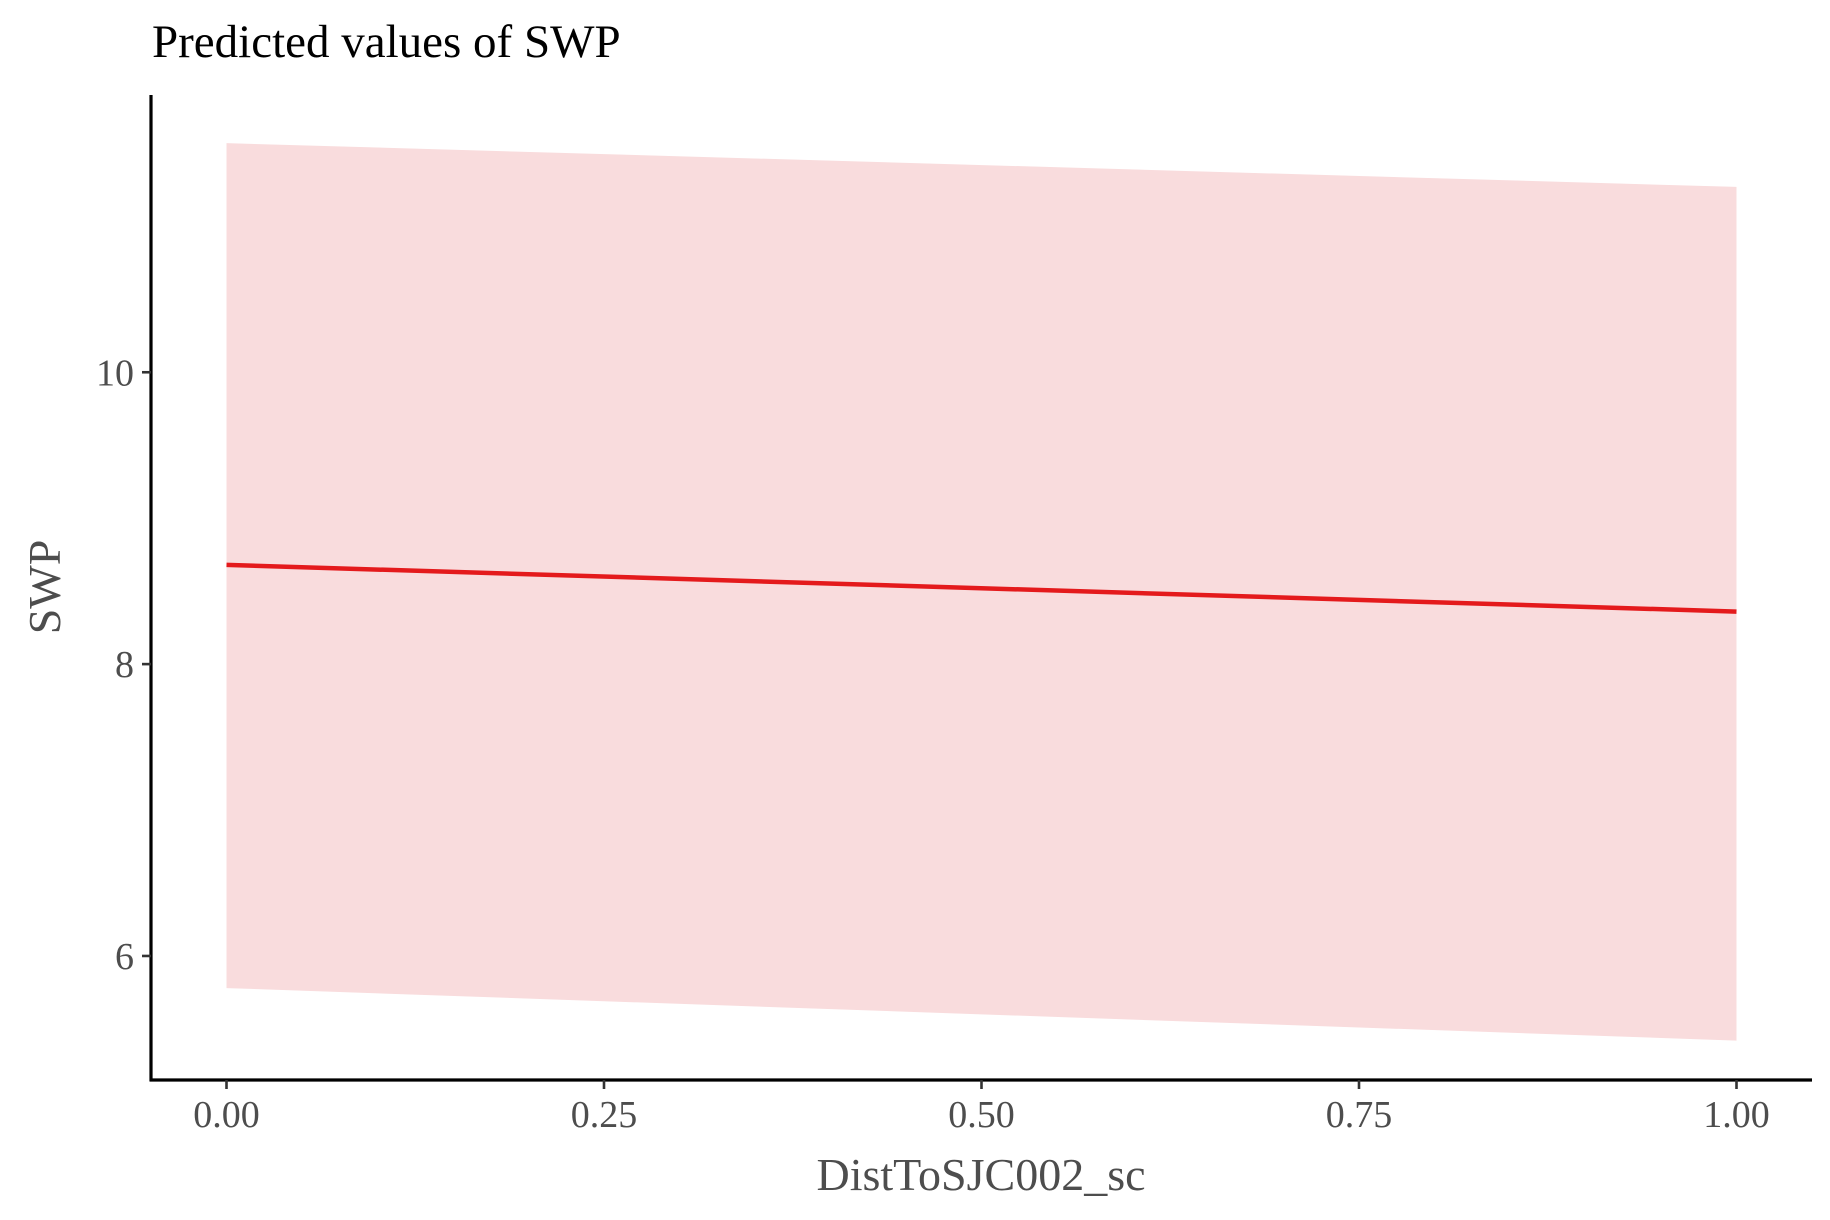 The width and height of the screenshot is (1830, 1220). Describe the element at coordinates (1736, 1115) in the screenshot. I see `x-tick-label: 1.00` at that location.